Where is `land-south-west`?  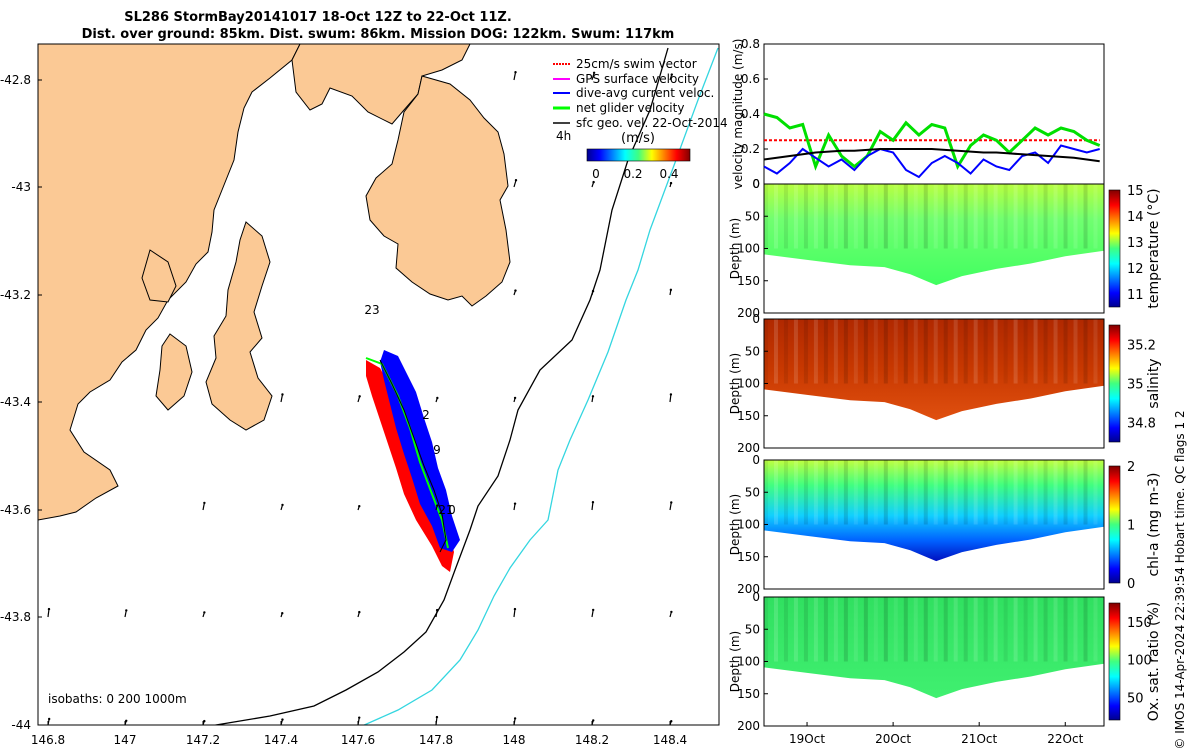
land-south-west is located at coordinates (174, 372).